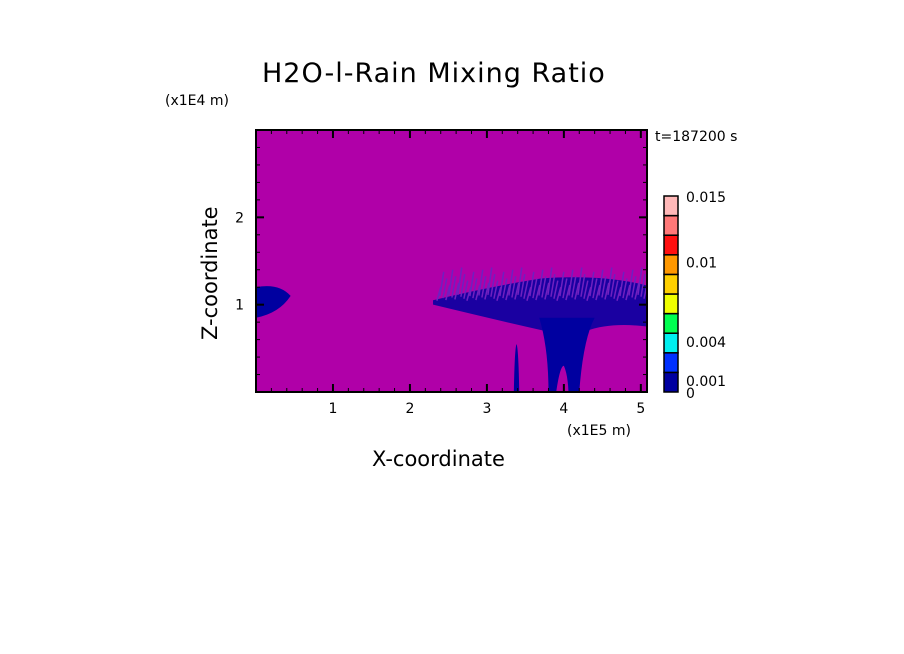 The width and height of the screenshot is (904, 654). Describe the element at coordinates (701, 263) in the screenshot. I see `colorbar-label: 0.01` at that location.